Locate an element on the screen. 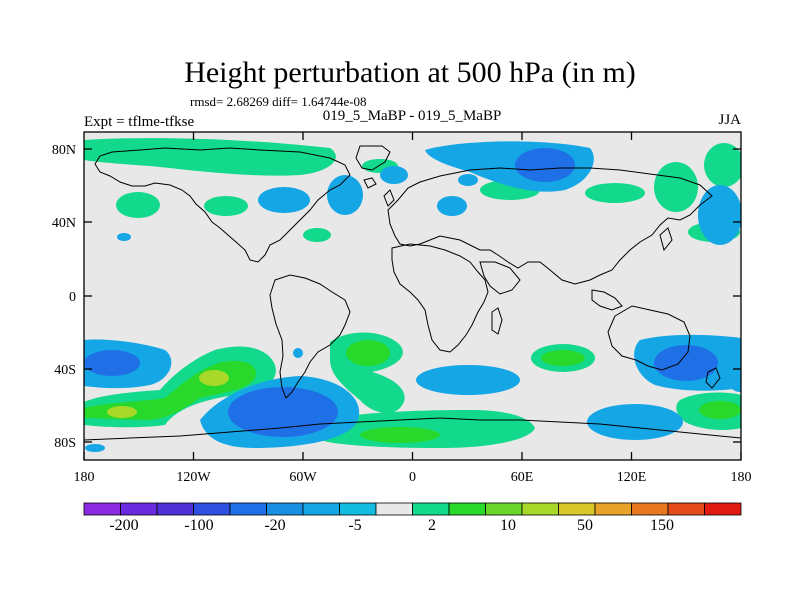  colorbar-label-10: 10 is located at coordinates (508, 525).